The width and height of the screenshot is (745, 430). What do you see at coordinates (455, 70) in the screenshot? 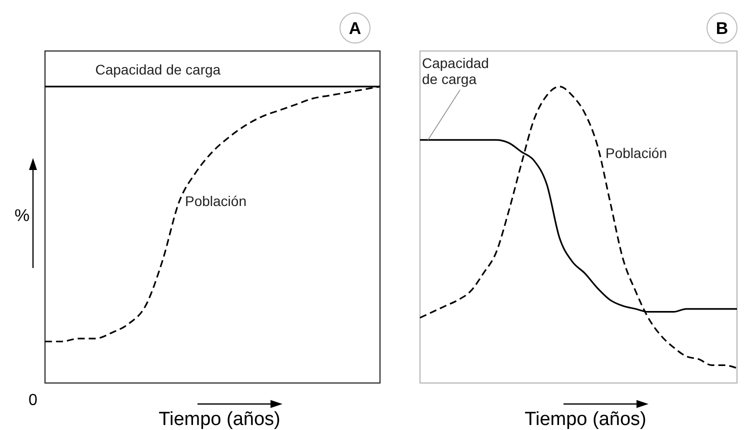
I see `text: Capacidad de carga` at bounding box center [455, 70].